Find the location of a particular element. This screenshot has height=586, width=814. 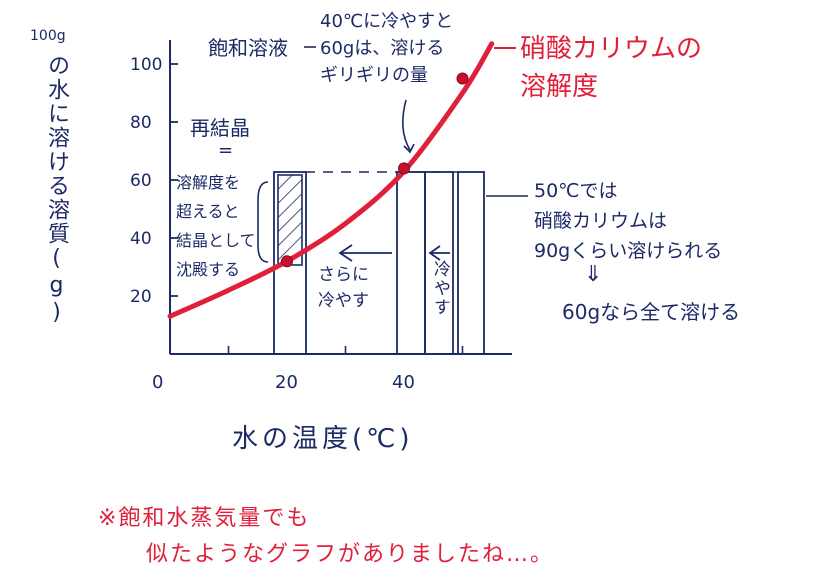

x-tick-label: 40 is located at coordinates (403, 382).